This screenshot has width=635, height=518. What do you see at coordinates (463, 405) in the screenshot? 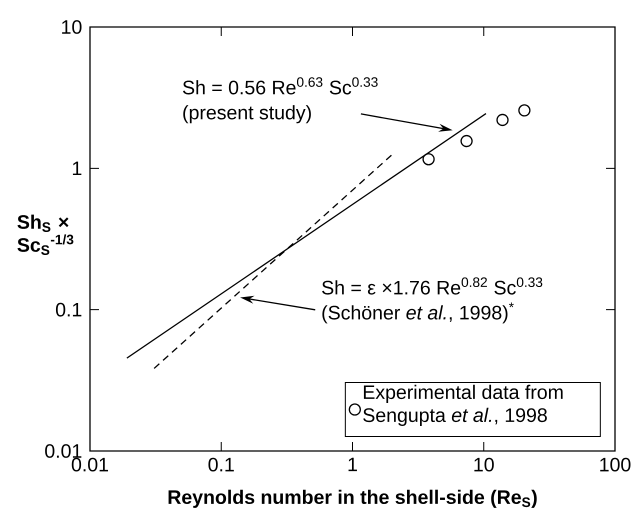
I see `legend-label: Experimental data from Sengupta et al., 1998` at bounding box center [463, 405].